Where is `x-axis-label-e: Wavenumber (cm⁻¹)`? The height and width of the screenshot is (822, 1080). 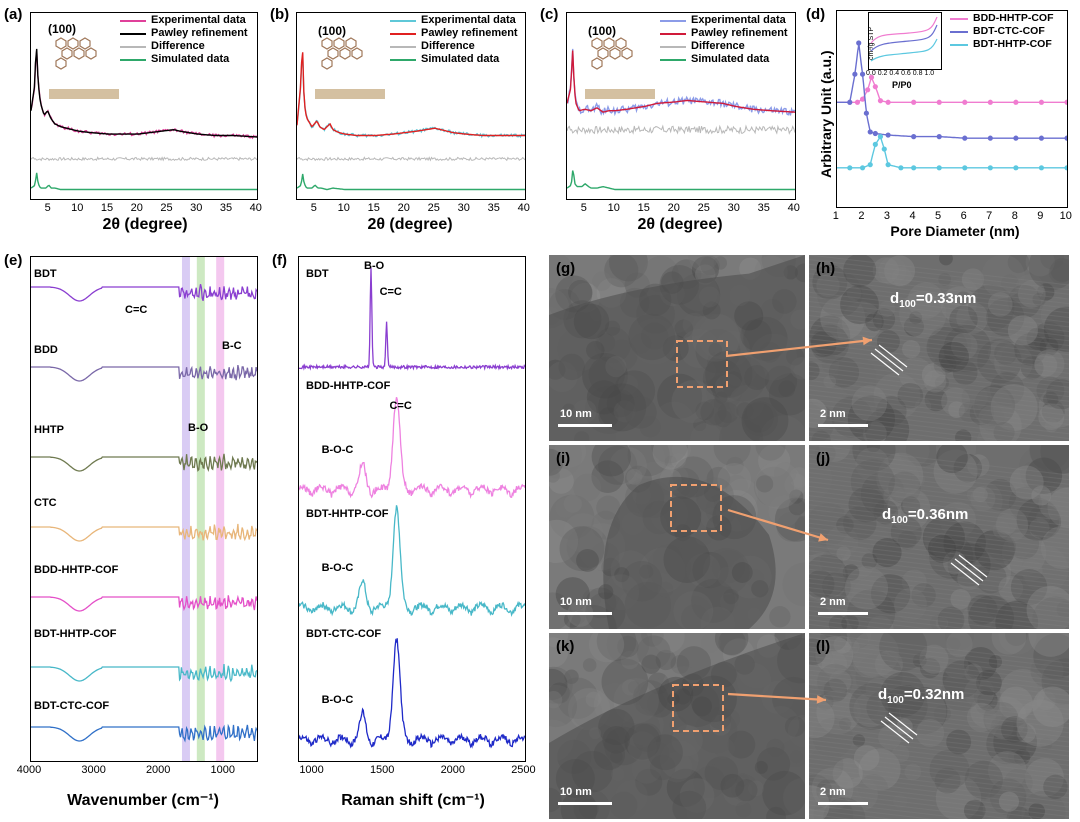
x-axis-label-e: Wavenumber (cm⁻¹) is located at coordinates (143, 800).